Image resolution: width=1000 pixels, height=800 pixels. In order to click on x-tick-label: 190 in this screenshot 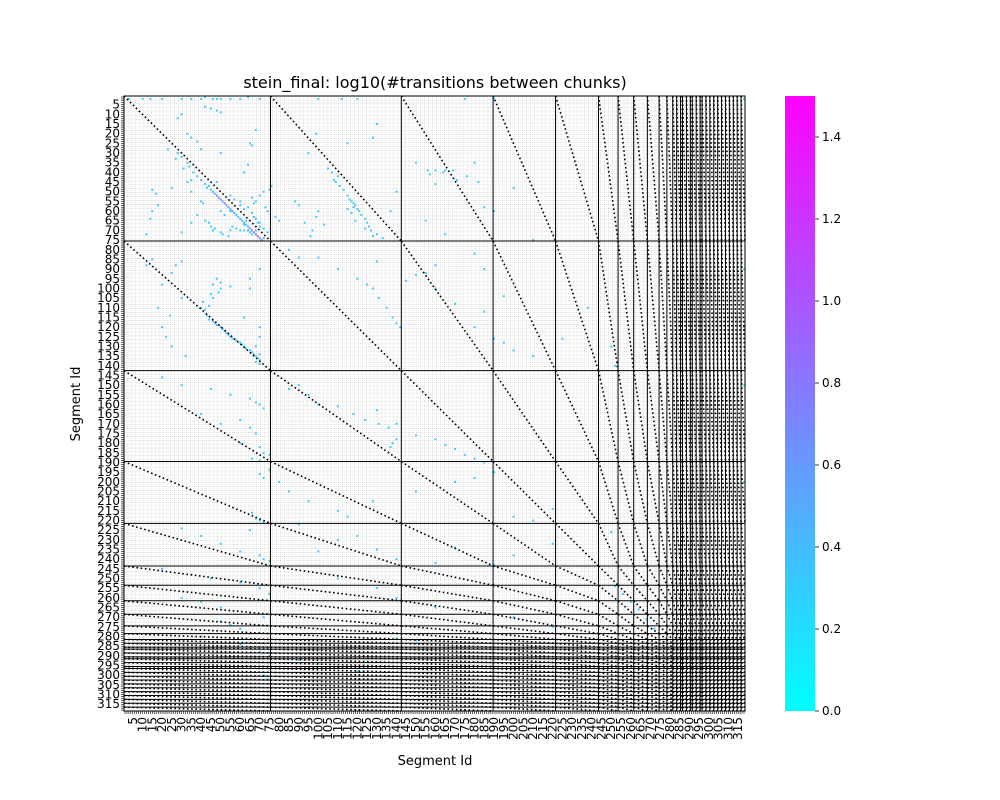, I will do `click(494, 728)`.